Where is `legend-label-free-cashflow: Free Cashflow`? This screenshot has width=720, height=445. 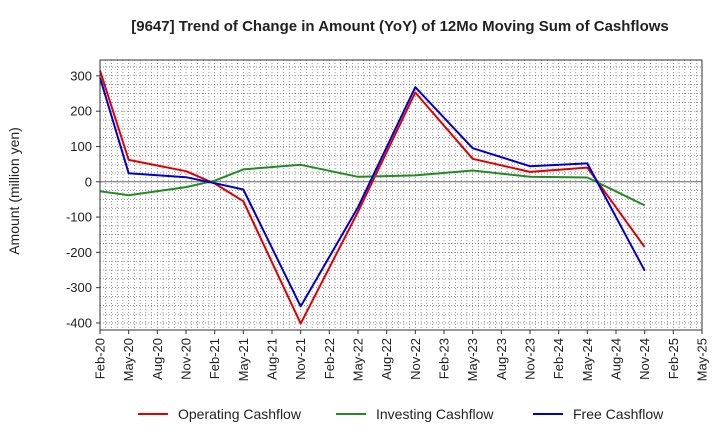 legend-label-free-cashflow: Free Cashflow is located at coordinates (618, 414).